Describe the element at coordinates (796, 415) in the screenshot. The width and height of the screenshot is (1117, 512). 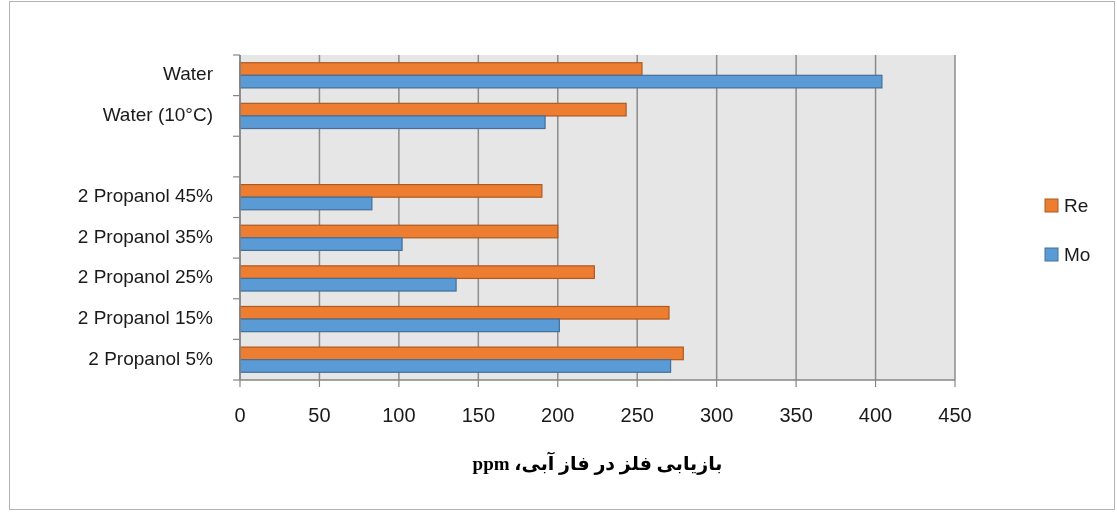
I see `x-tick-label: 350` at that location.